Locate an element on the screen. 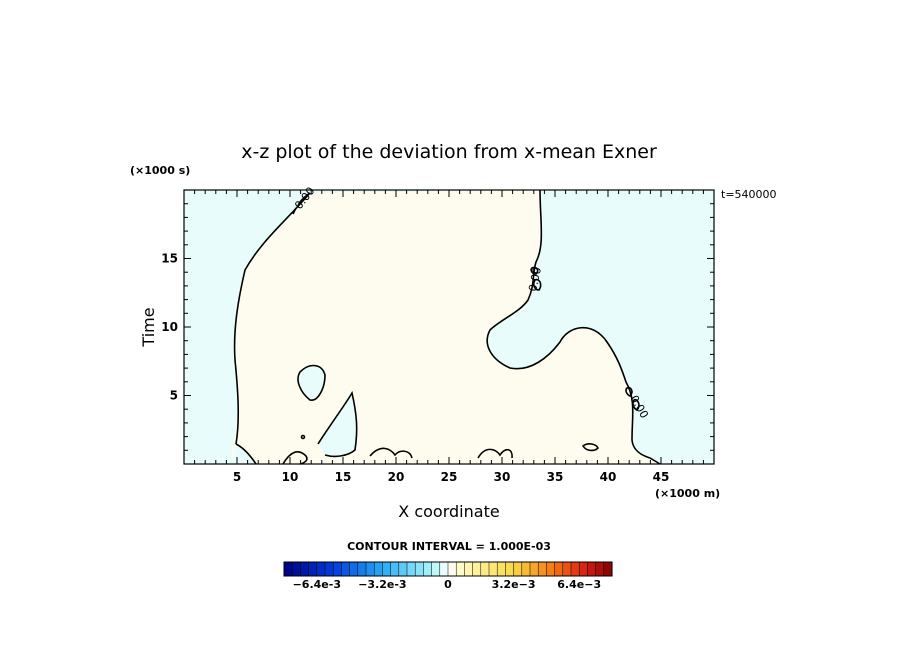  x-tick-label: 40 is located at coordinates (608, 477).